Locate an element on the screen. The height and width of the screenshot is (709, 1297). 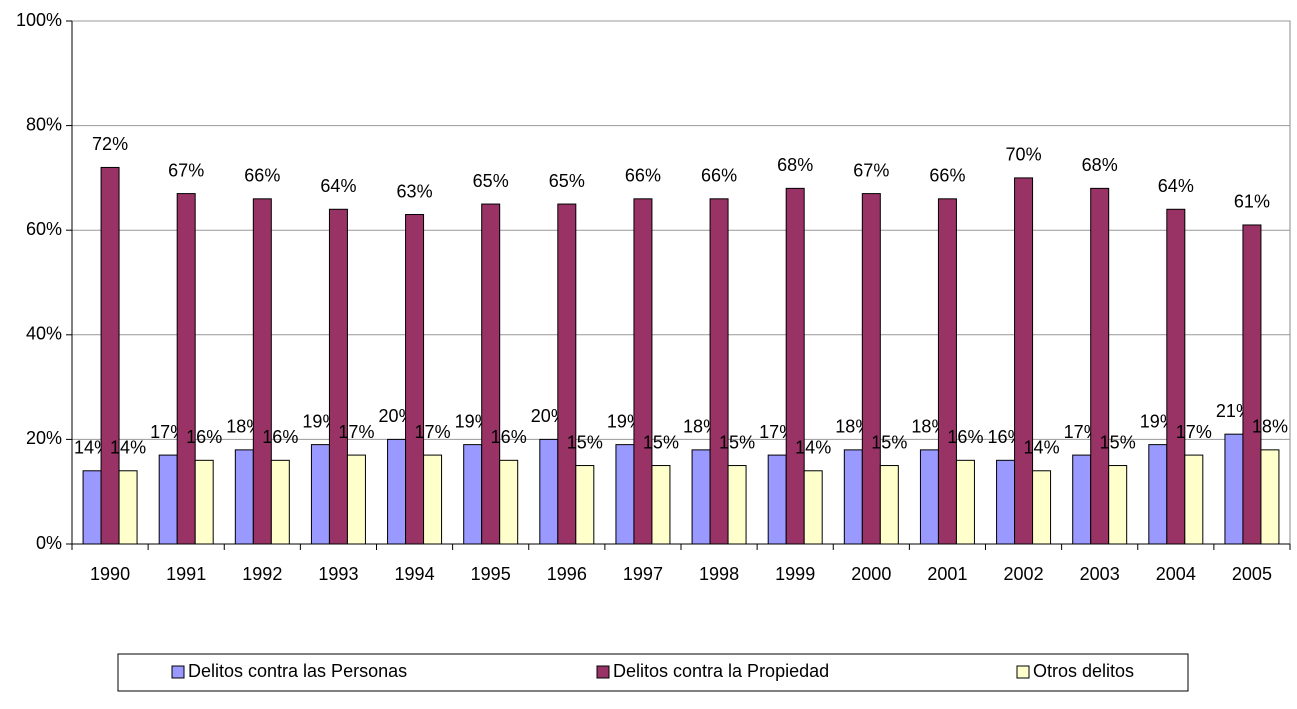
data-label: 61% is located at coordinates (1252, 202).